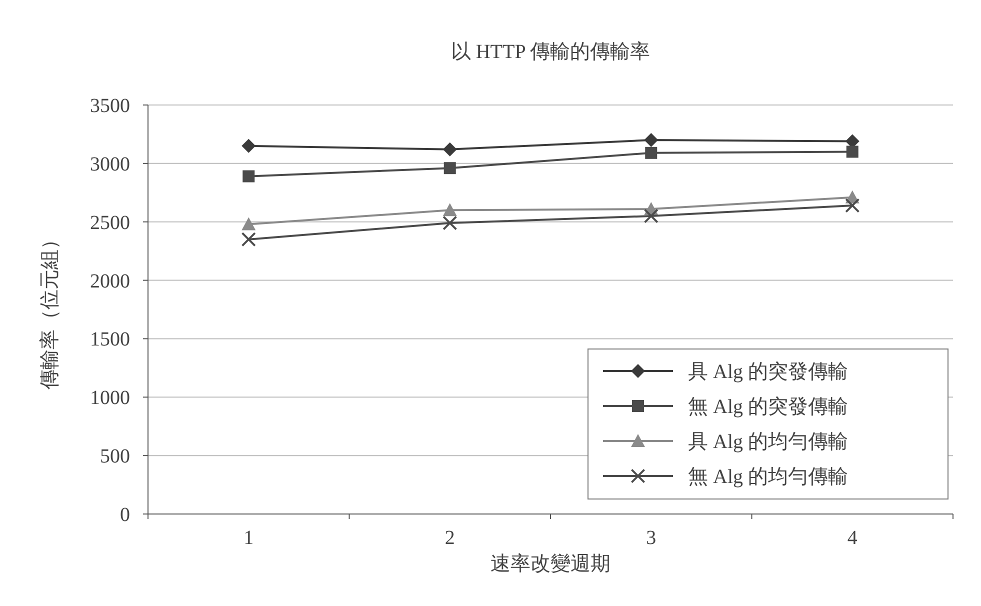  What do you see at coordinates (550, 564) in the screenshot?
I see `x-axis-title: 速率改變週期` at bounding box center [550, 564].